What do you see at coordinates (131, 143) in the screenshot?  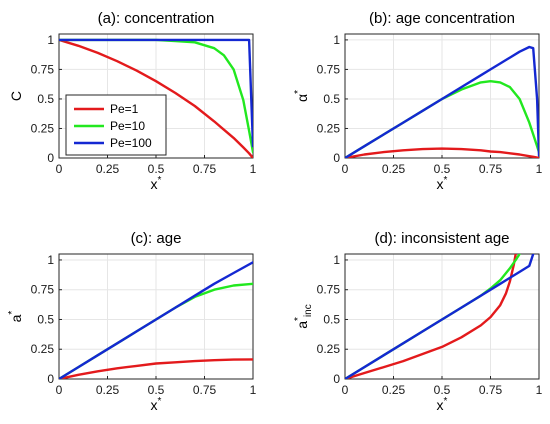 I see `legend-label-pe-100: Pe=100` at bounding box center [131, 143].